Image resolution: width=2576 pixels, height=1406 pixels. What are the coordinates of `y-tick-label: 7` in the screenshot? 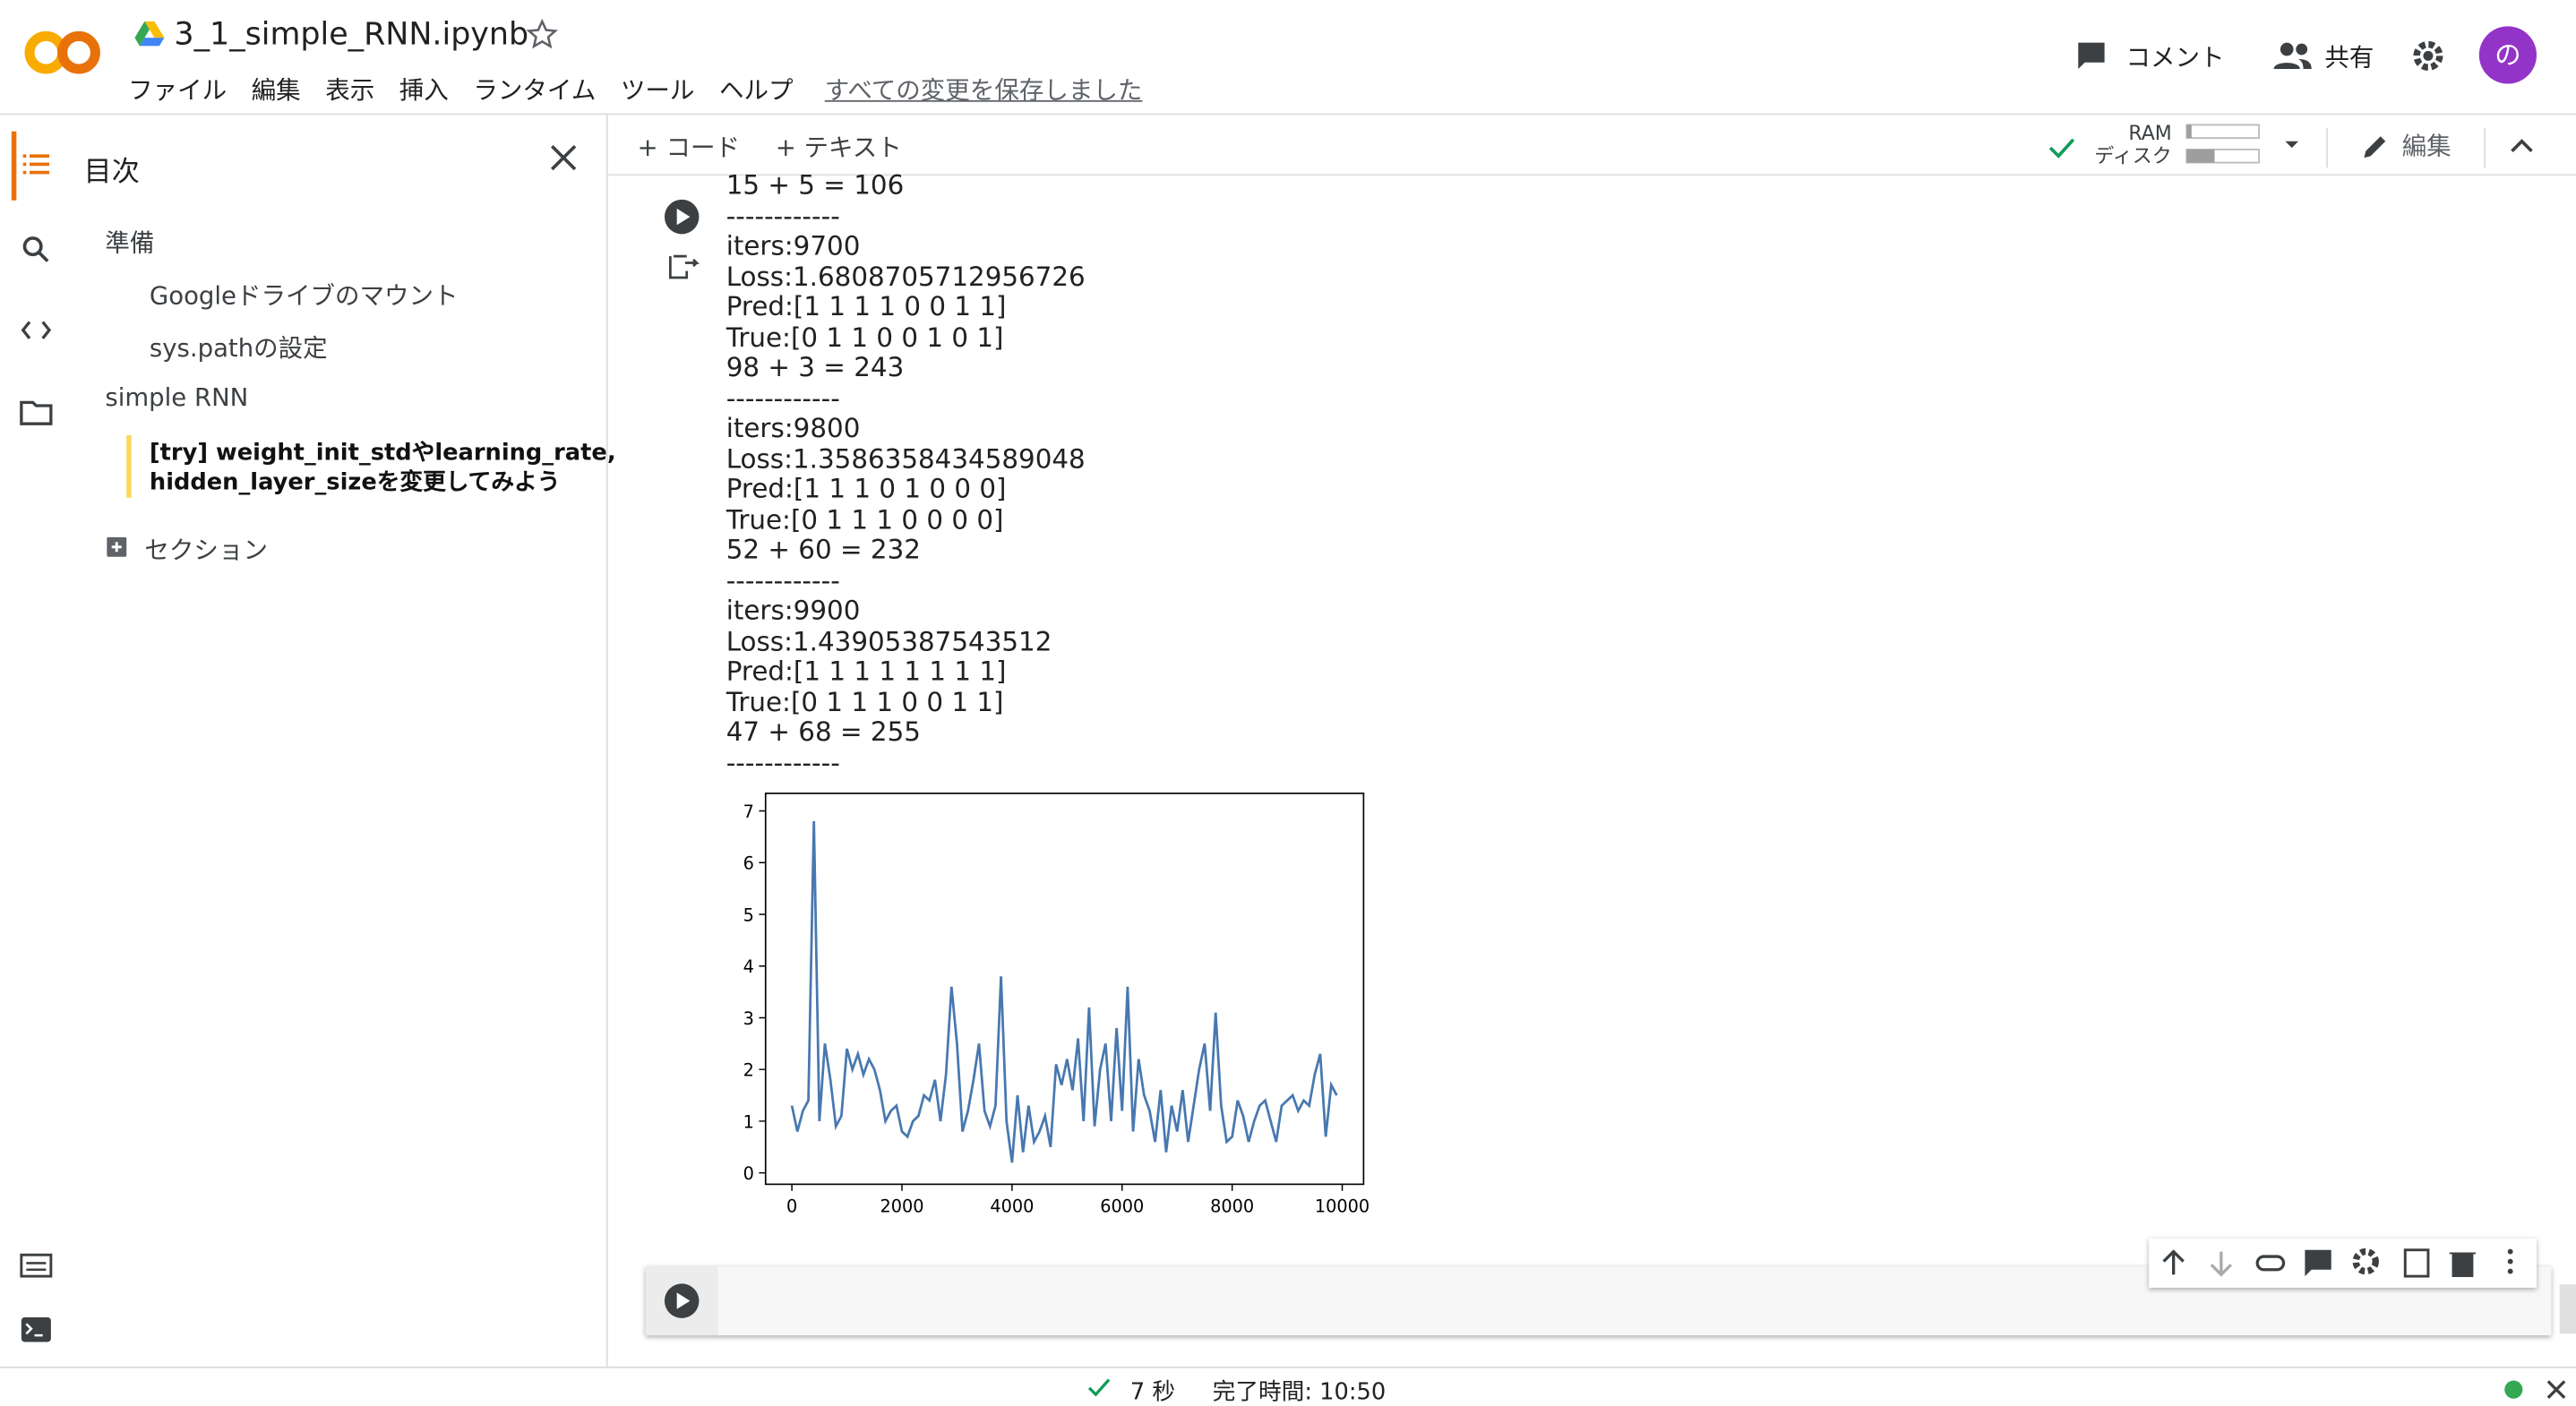 It's located at (748, 812).